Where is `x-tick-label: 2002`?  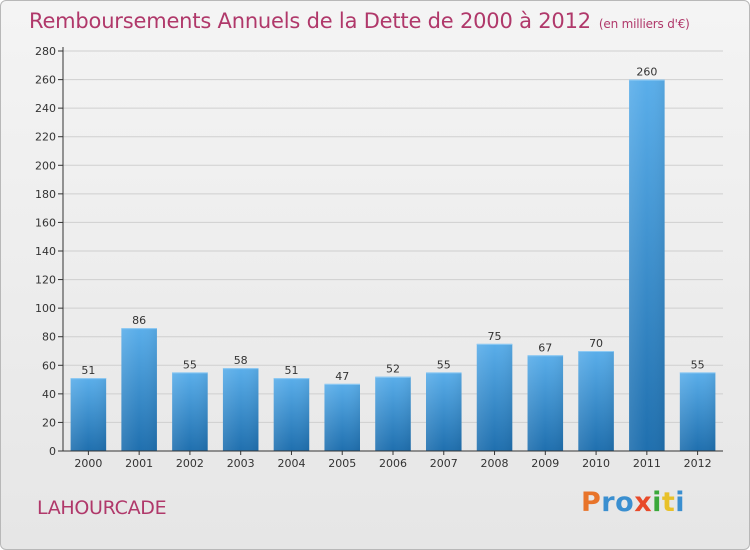
x-tick-label: 2002 is located at coordinates (190, 463).